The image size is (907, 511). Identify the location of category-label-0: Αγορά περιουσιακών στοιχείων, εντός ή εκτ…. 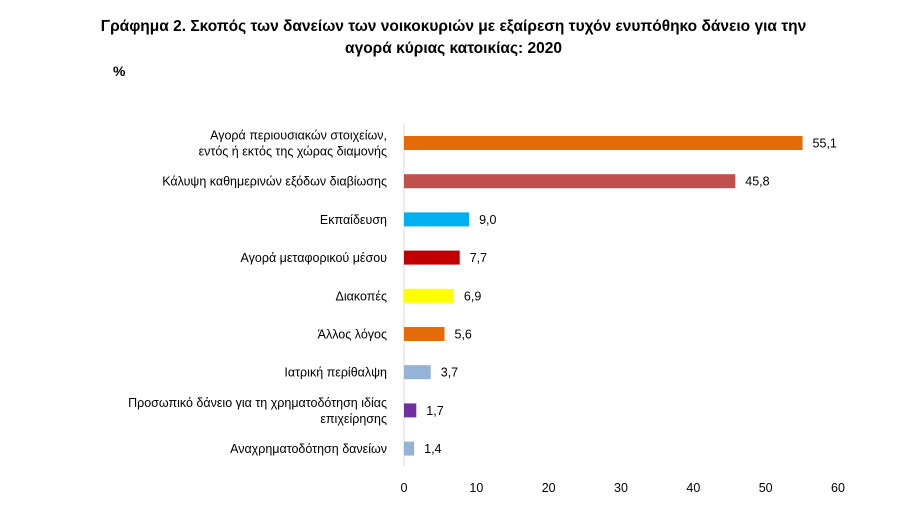
(293, 144).